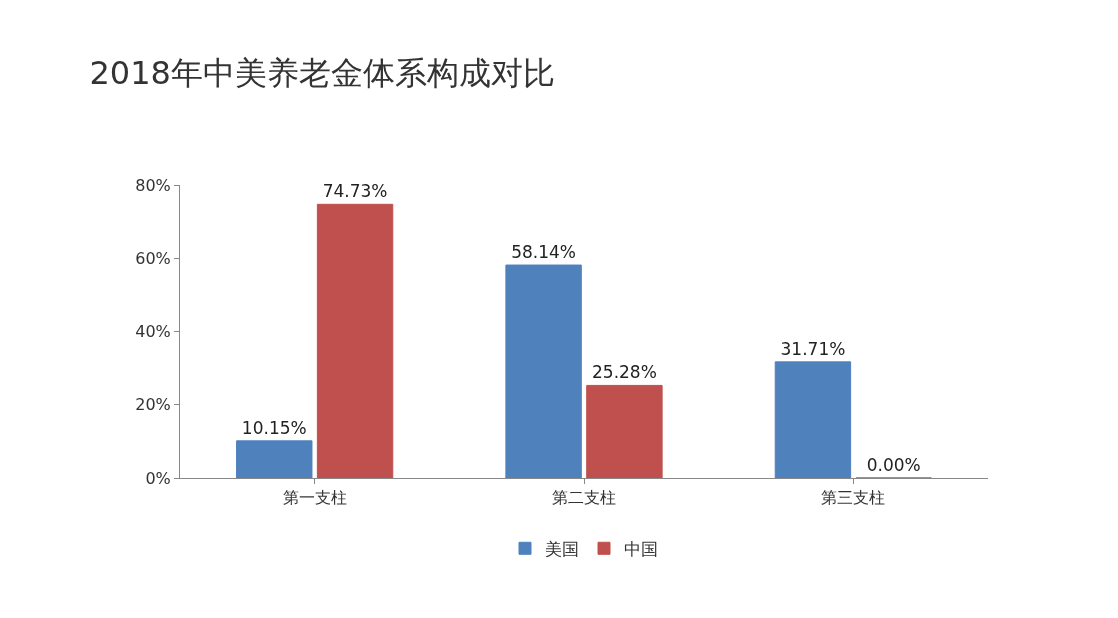  Describe the element at coordinates (153, 185) in the screenshot. I see `y-tick-label: 80%` at that location.